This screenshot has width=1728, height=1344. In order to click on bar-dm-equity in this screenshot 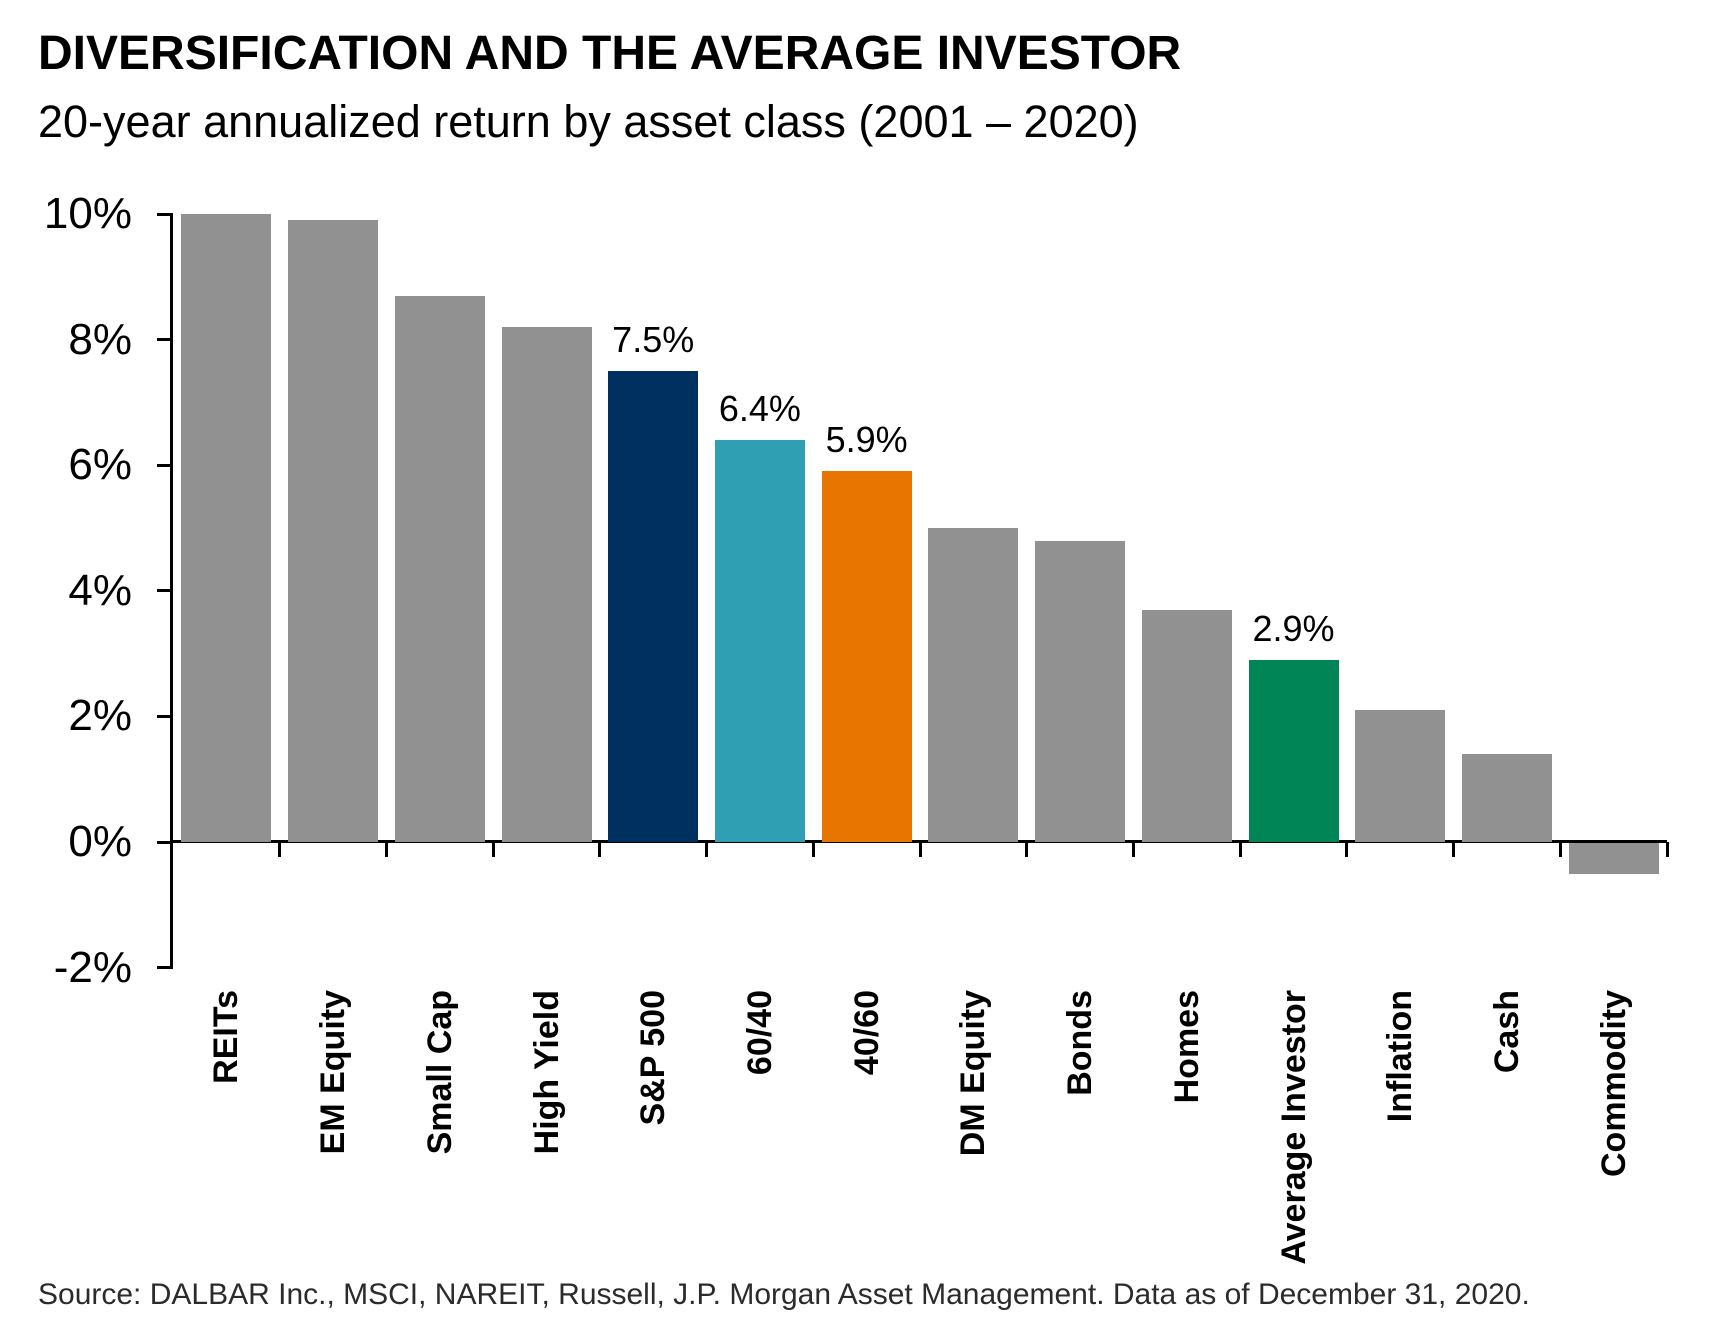, I will do `click(973, 685)`.